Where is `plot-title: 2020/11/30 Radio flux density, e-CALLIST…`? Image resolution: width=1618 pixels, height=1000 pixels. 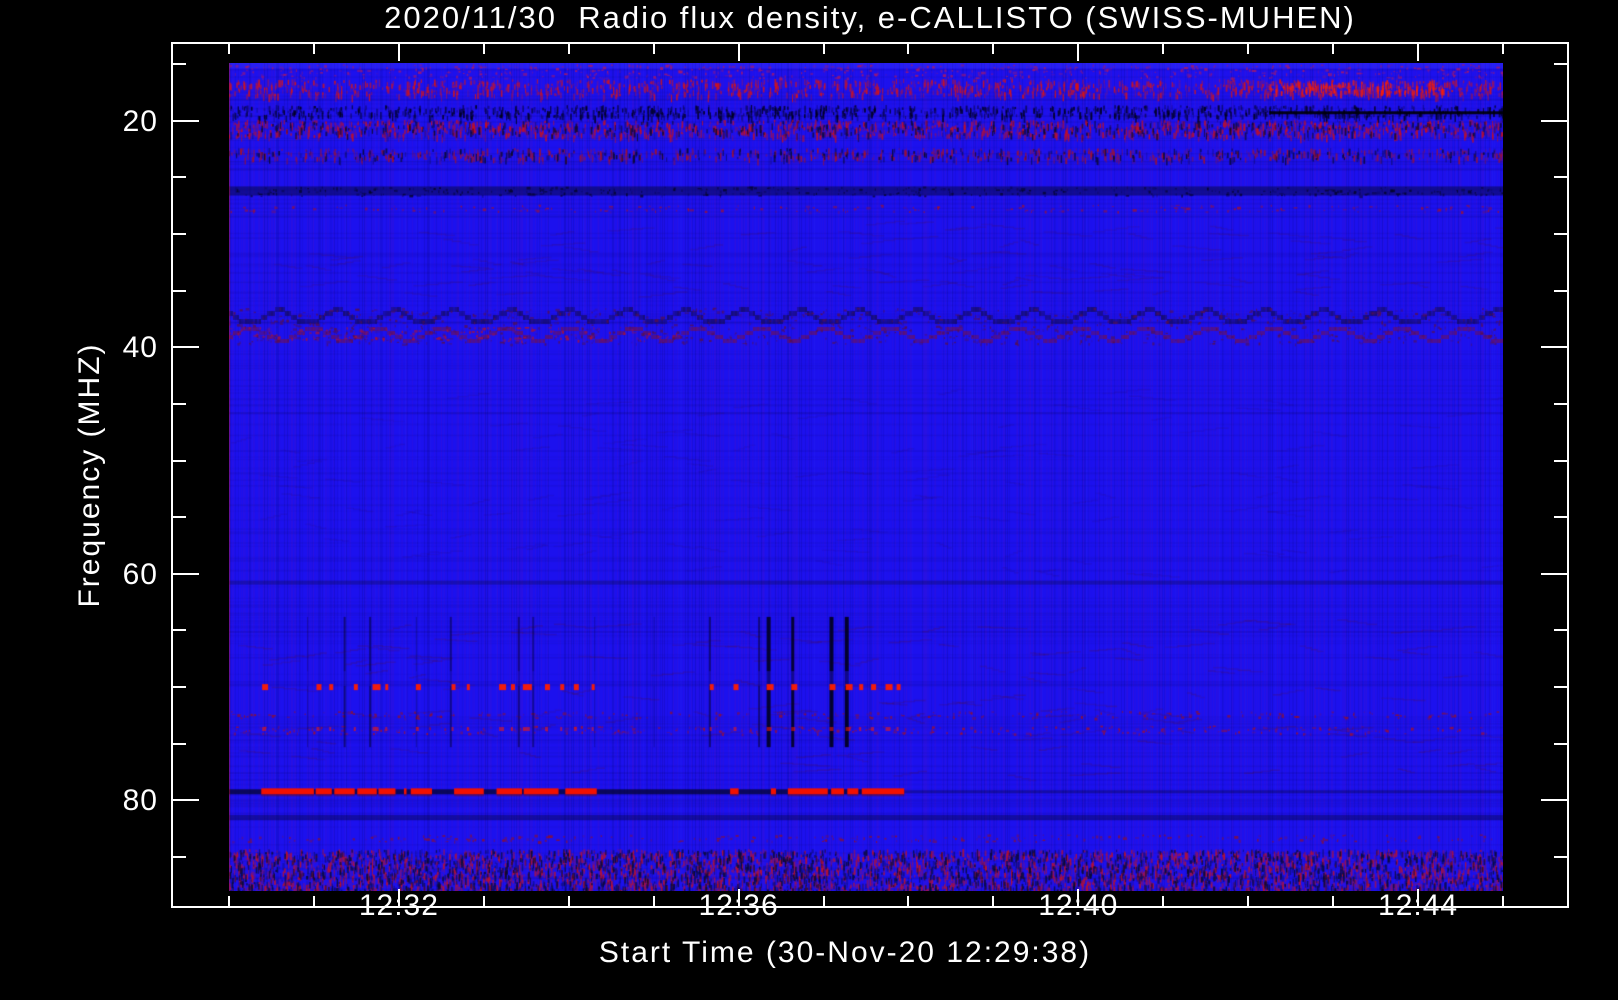
plot-title: 2020/11/30 Radio flux density, e-CALLIST… is located at coordinates (870, 17).